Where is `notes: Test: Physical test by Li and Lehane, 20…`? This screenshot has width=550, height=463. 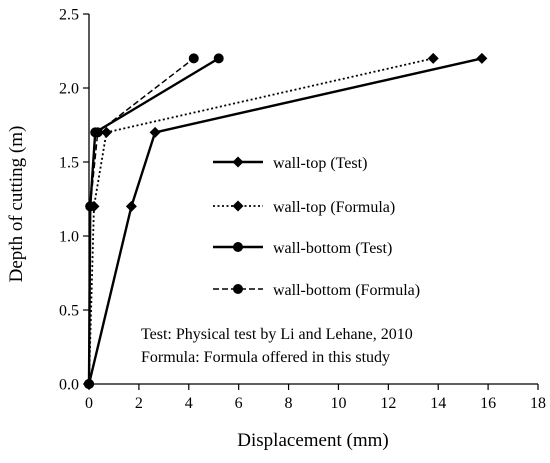
notes: Test: Physical test by Li and Lehane, 20… is located at coordinates (277, 346).